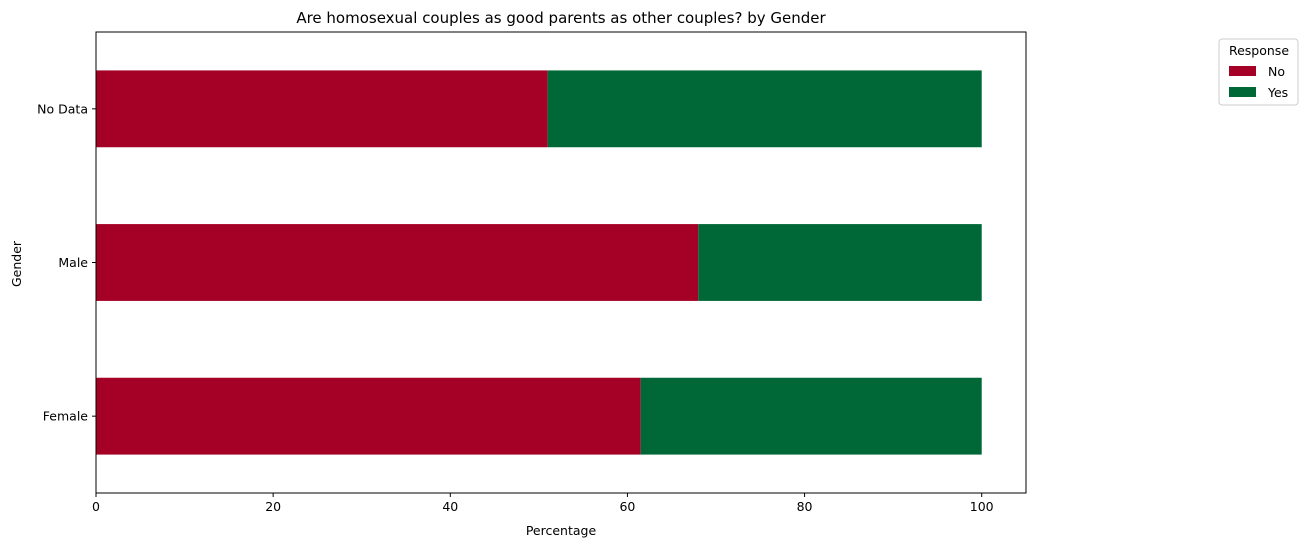  I want to click on x-tick-label: 0, so click(96, 506).